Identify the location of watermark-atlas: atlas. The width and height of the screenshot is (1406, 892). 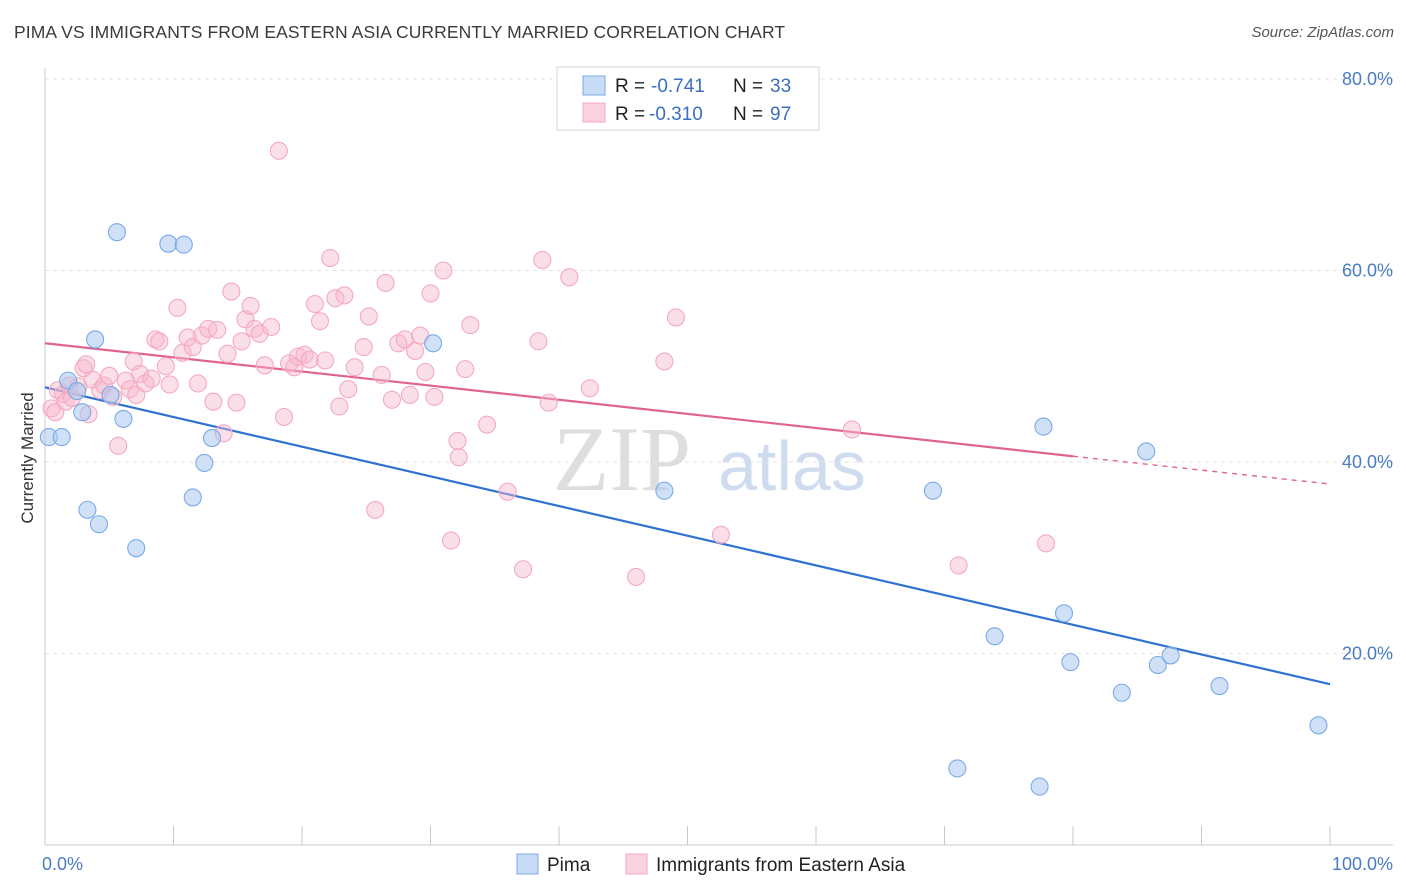
(792, 466).